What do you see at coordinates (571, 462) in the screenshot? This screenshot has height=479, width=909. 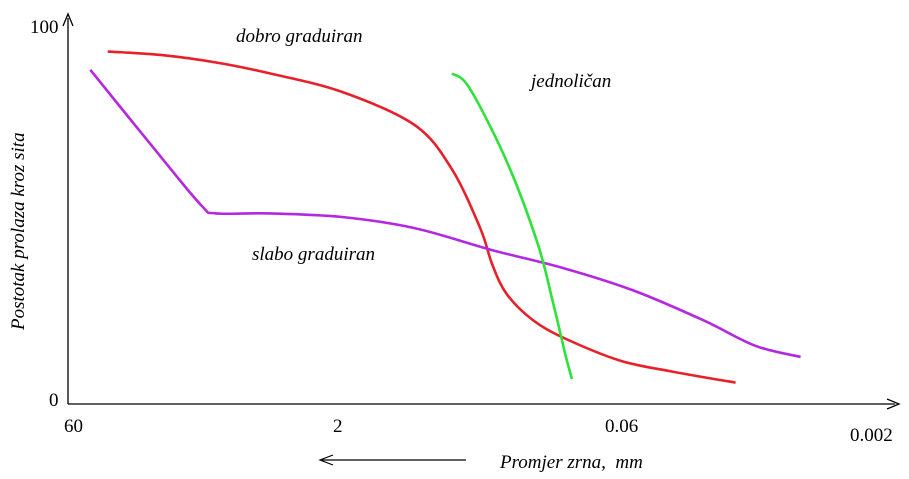 I see `x-axis-title: Promjer zrna, mm` at bounding box center [571, 462].